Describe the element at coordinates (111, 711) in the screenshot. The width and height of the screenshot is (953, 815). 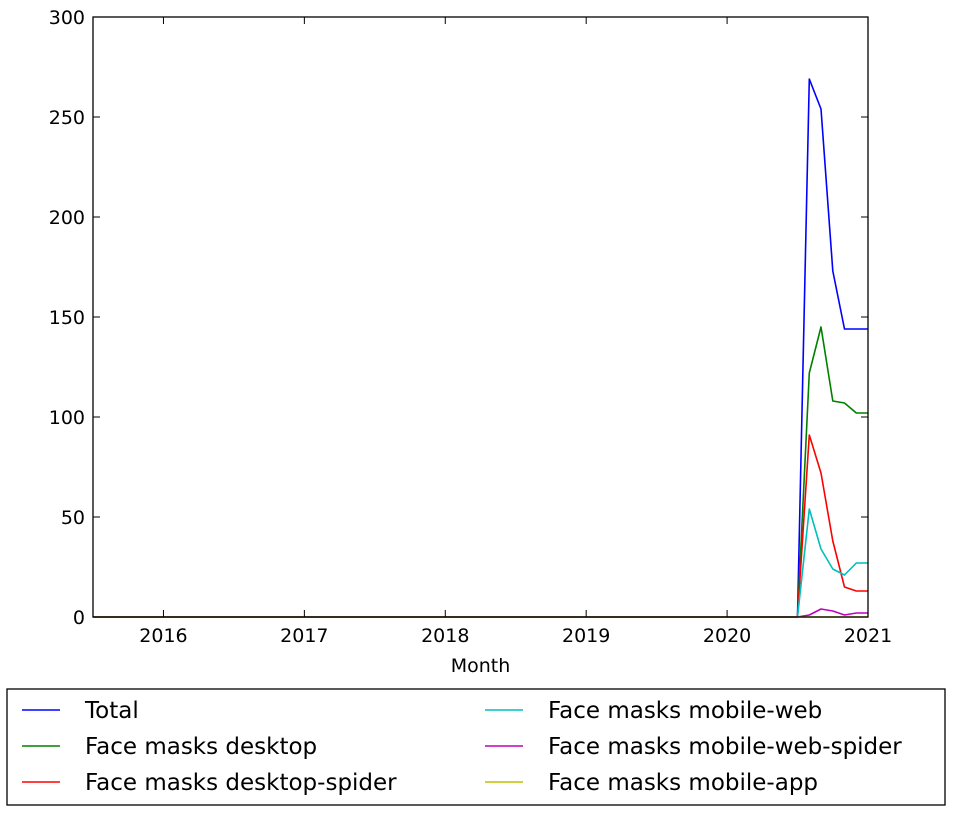
I see `legend-label-0: Total` at that location.